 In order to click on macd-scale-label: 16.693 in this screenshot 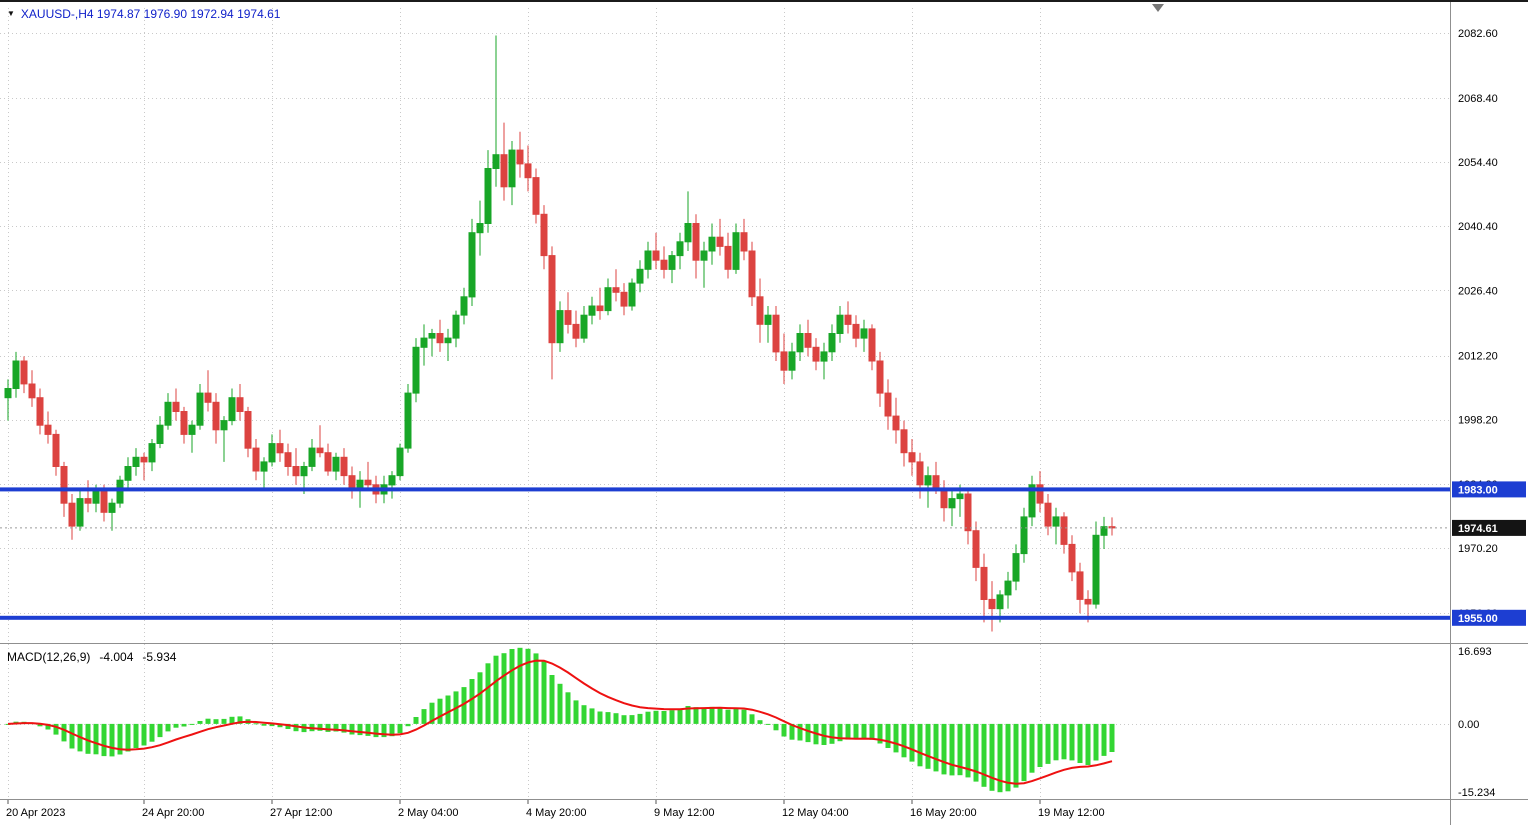, I will do `click(1475, 652)`.